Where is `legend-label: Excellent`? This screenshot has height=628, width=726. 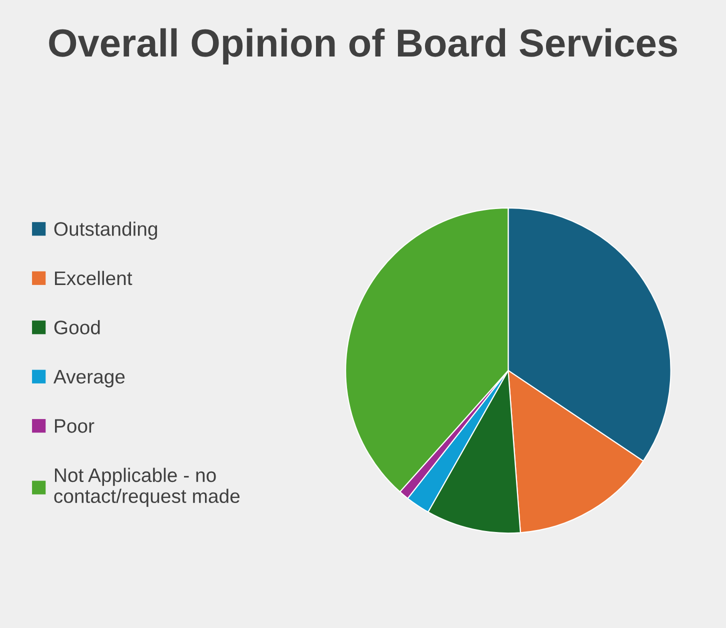
legend-label: Excellent is located at coordinates (93, 278).